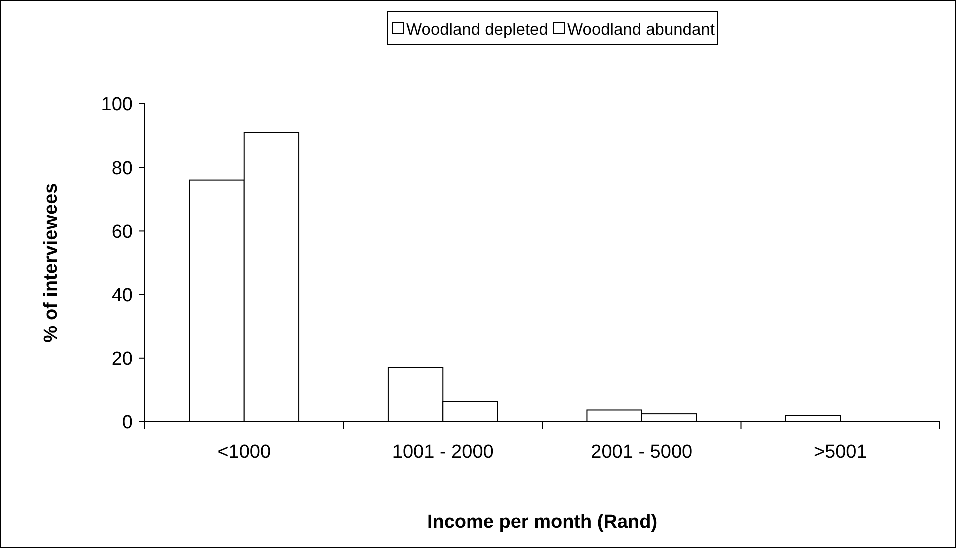 Image resolution: width=957 pixels, height=549 pixels. I want to click on y-tick-label: 40, so click(122, 295).